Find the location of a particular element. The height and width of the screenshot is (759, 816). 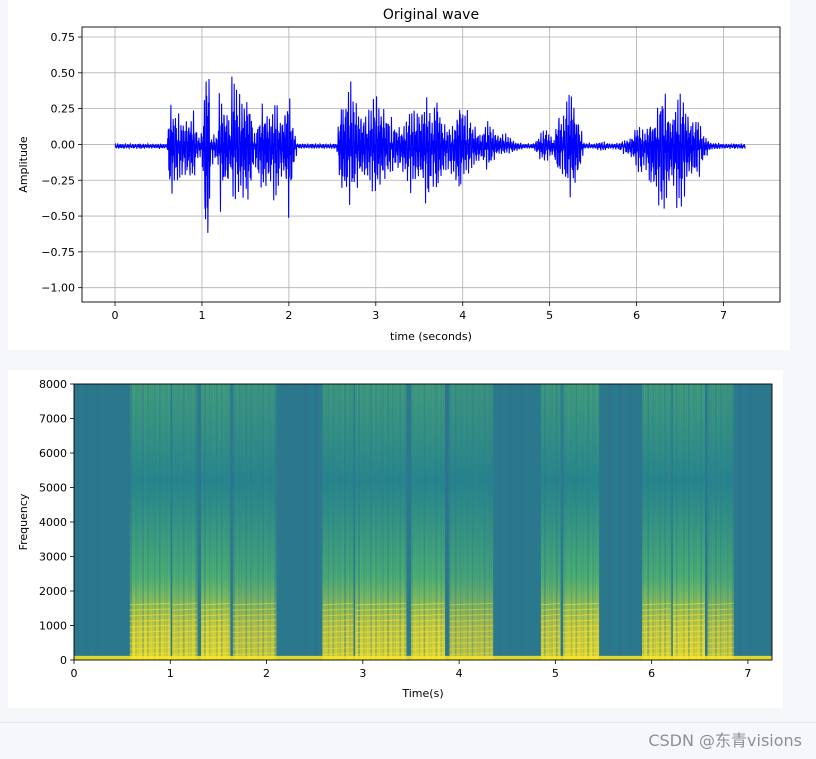

footer-divider is located at coordinates (408, 722).